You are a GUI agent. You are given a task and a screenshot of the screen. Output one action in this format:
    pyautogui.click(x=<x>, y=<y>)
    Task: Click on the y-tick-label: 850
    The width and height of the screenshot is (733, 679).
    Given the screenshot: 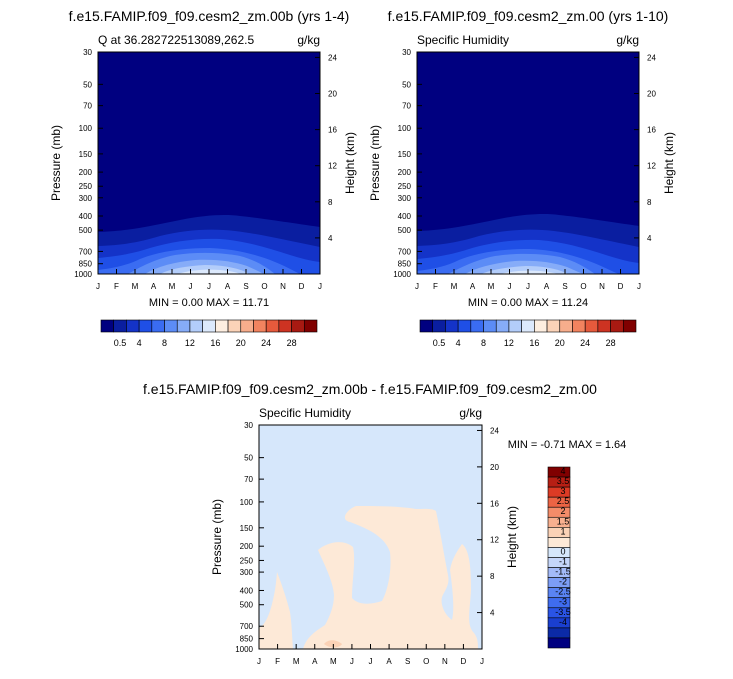 What is the action you would take?
    pyautogui.click(x=405, y=264)
    